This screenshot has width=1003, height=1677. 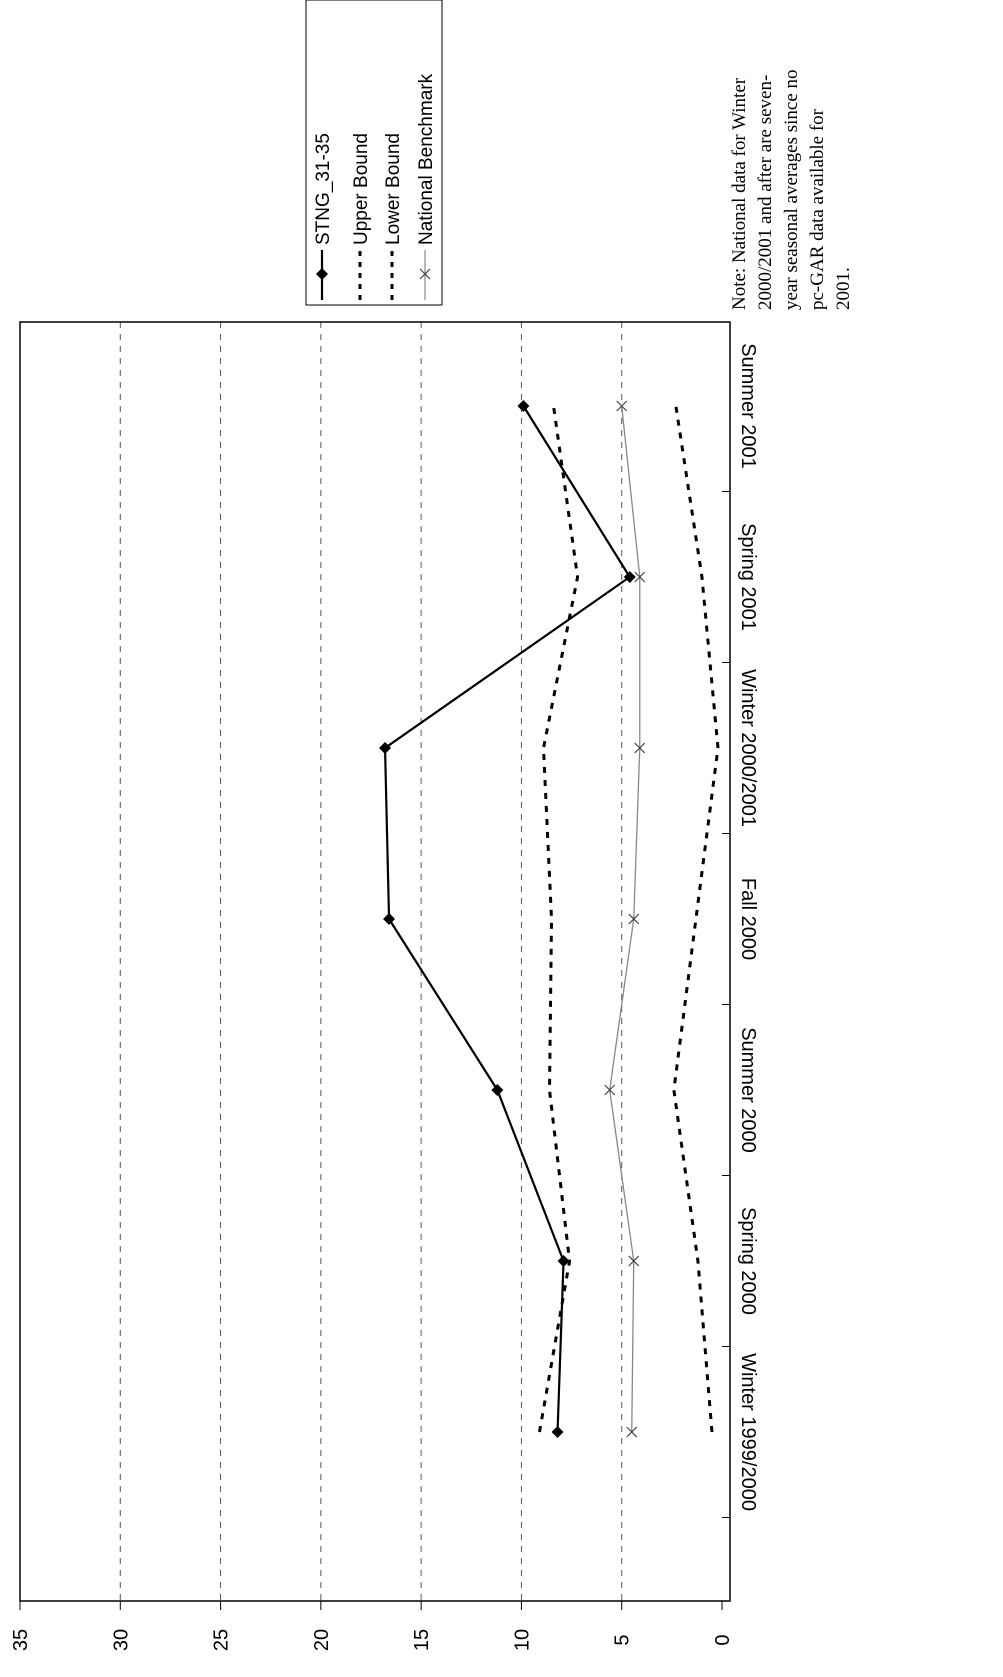 I want to click on legend-item-1: Upper Bound, so click(x=361, y=216).